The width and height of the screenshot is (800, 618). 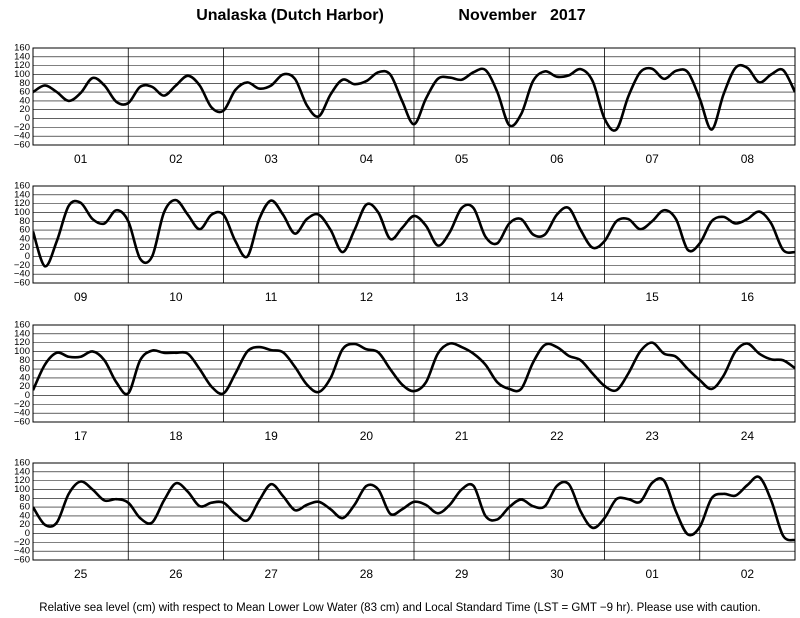 What do you see at coordinates (367, 436) in the screenshot?
I see `x-tick-label: 20` at bounding box center [367, 436].